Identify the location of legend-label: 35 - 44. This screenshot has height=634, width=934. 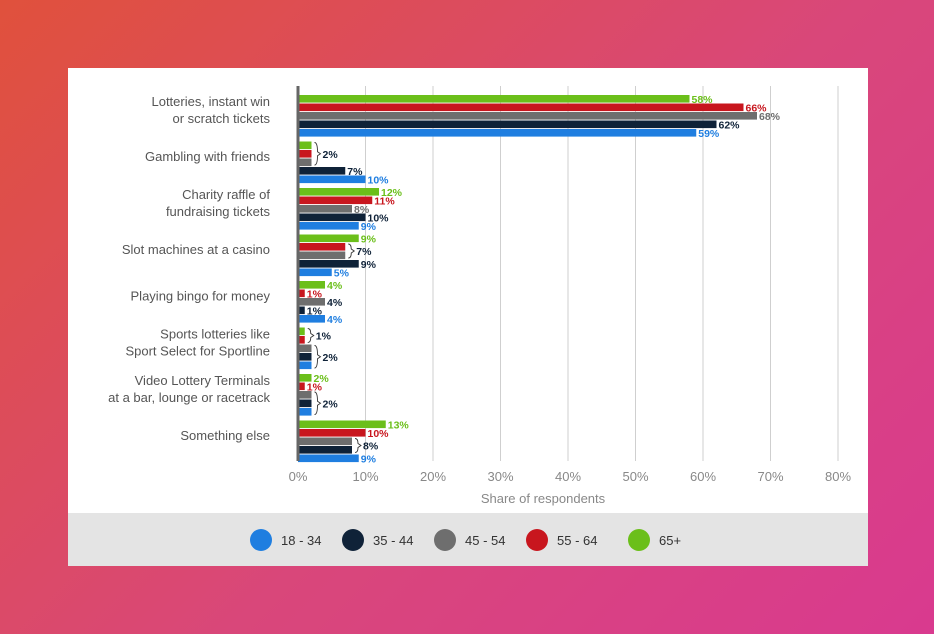
(393, 540).